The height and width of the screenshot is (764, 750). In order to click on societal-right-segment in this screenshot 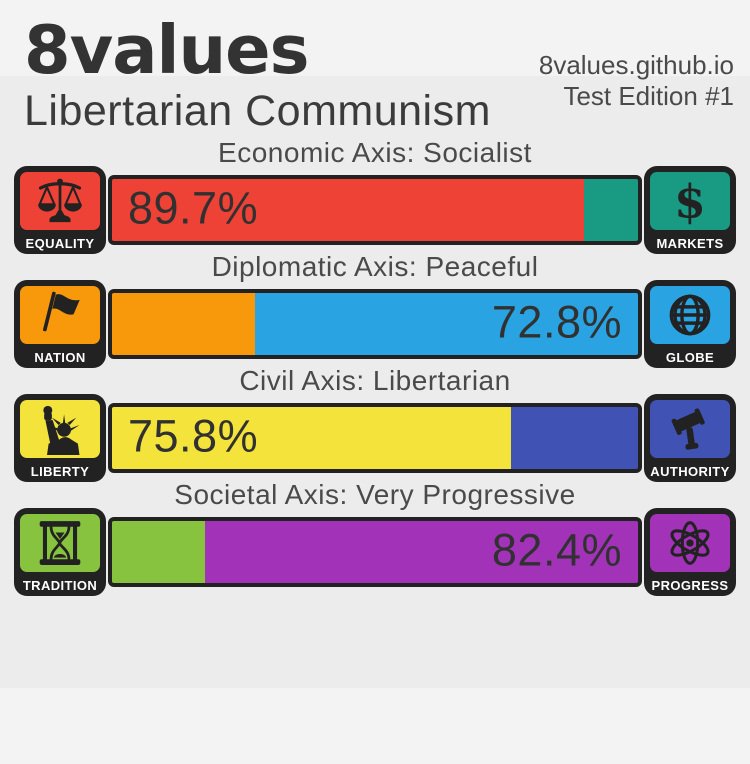, I will do `click(421, 552)`.